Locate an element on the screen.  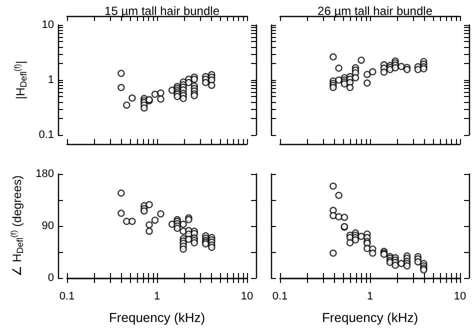
y-tick-label: 1 is located at coordinates (51, 80).